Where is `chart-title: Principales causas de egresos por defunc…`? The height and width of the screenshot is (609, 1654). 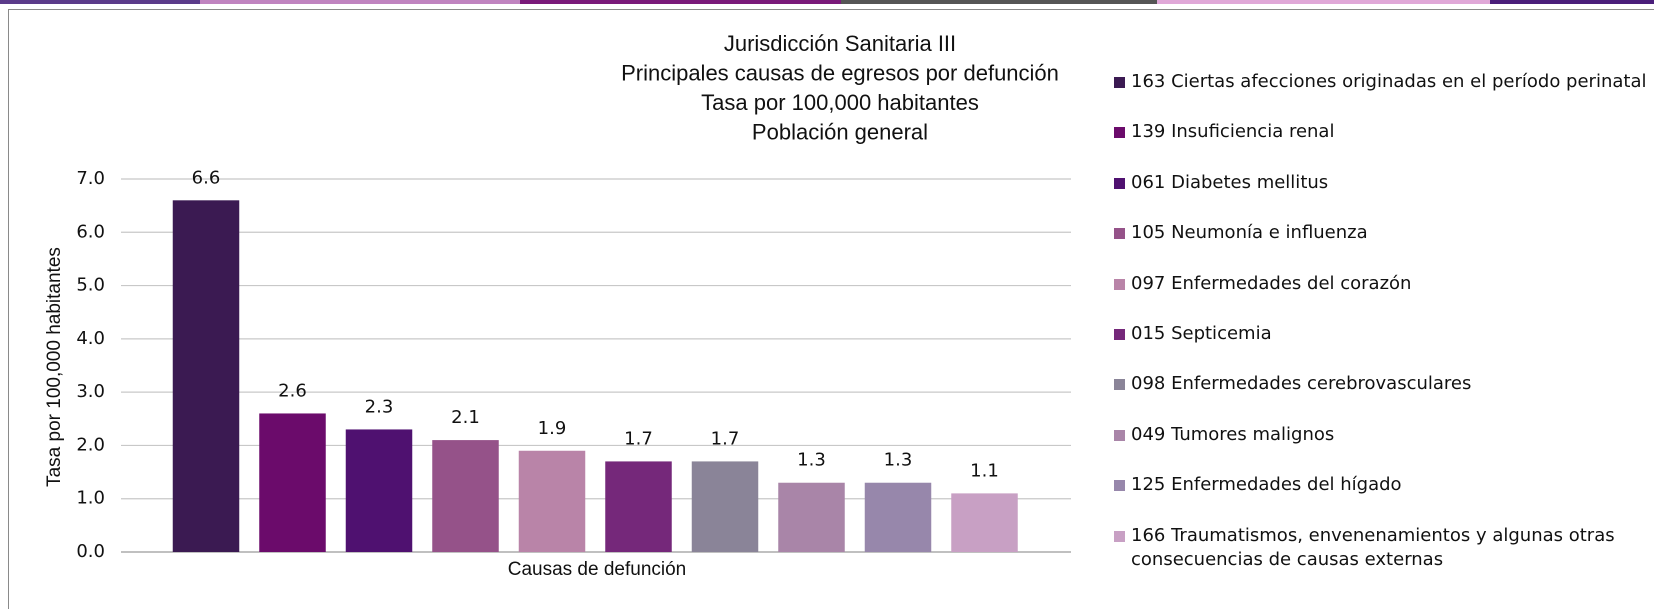
chart-title: Principales causas de egresos por defunc… is located at coordinates (840, 72).